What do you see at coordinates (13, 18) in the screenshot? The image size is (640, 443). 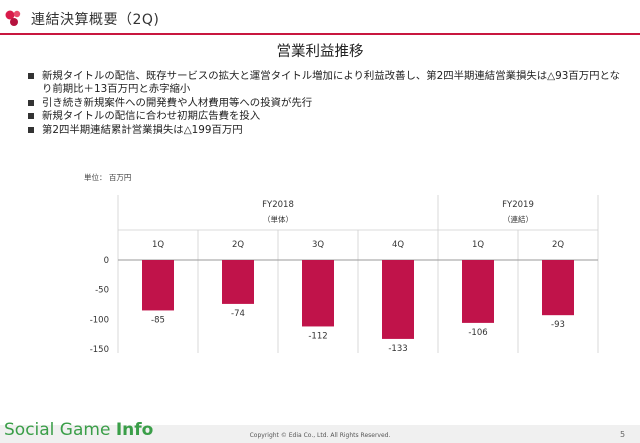 I see `company-logo-icon` at bounding box center [13, 18].